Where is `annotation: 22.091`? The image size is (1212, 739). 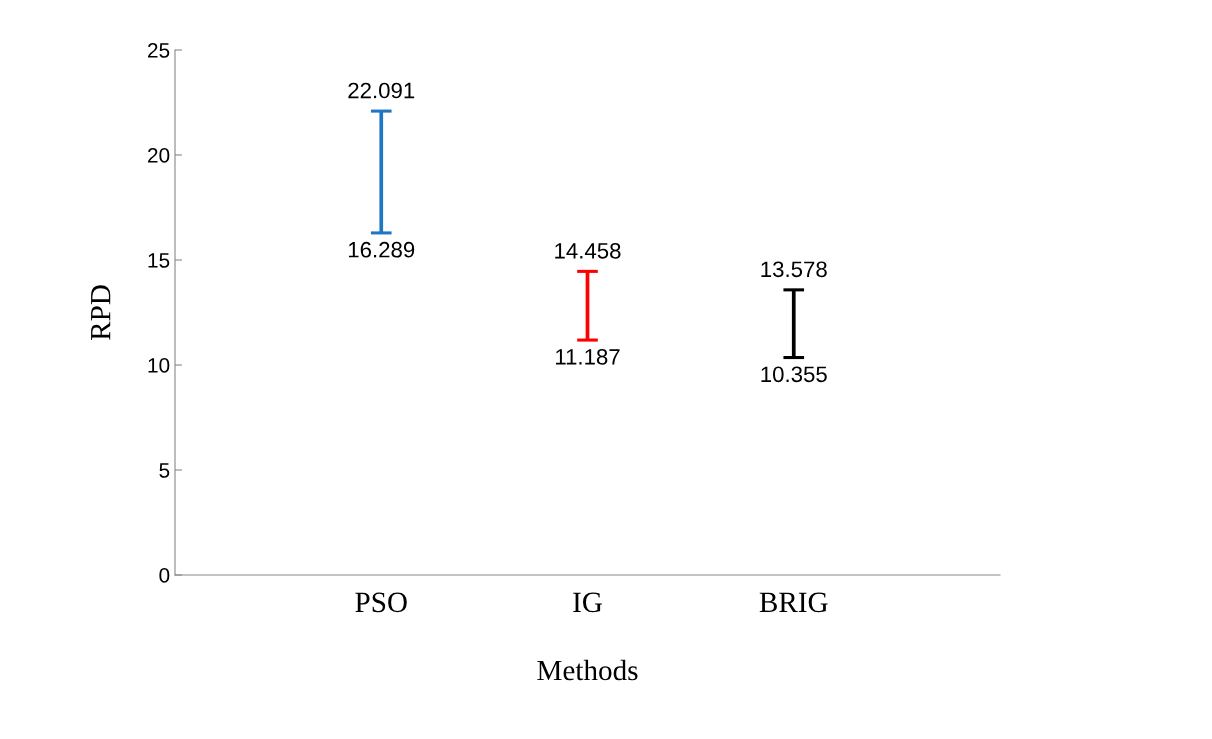
annotation: 22.091 is located at coordinates (381, 90).